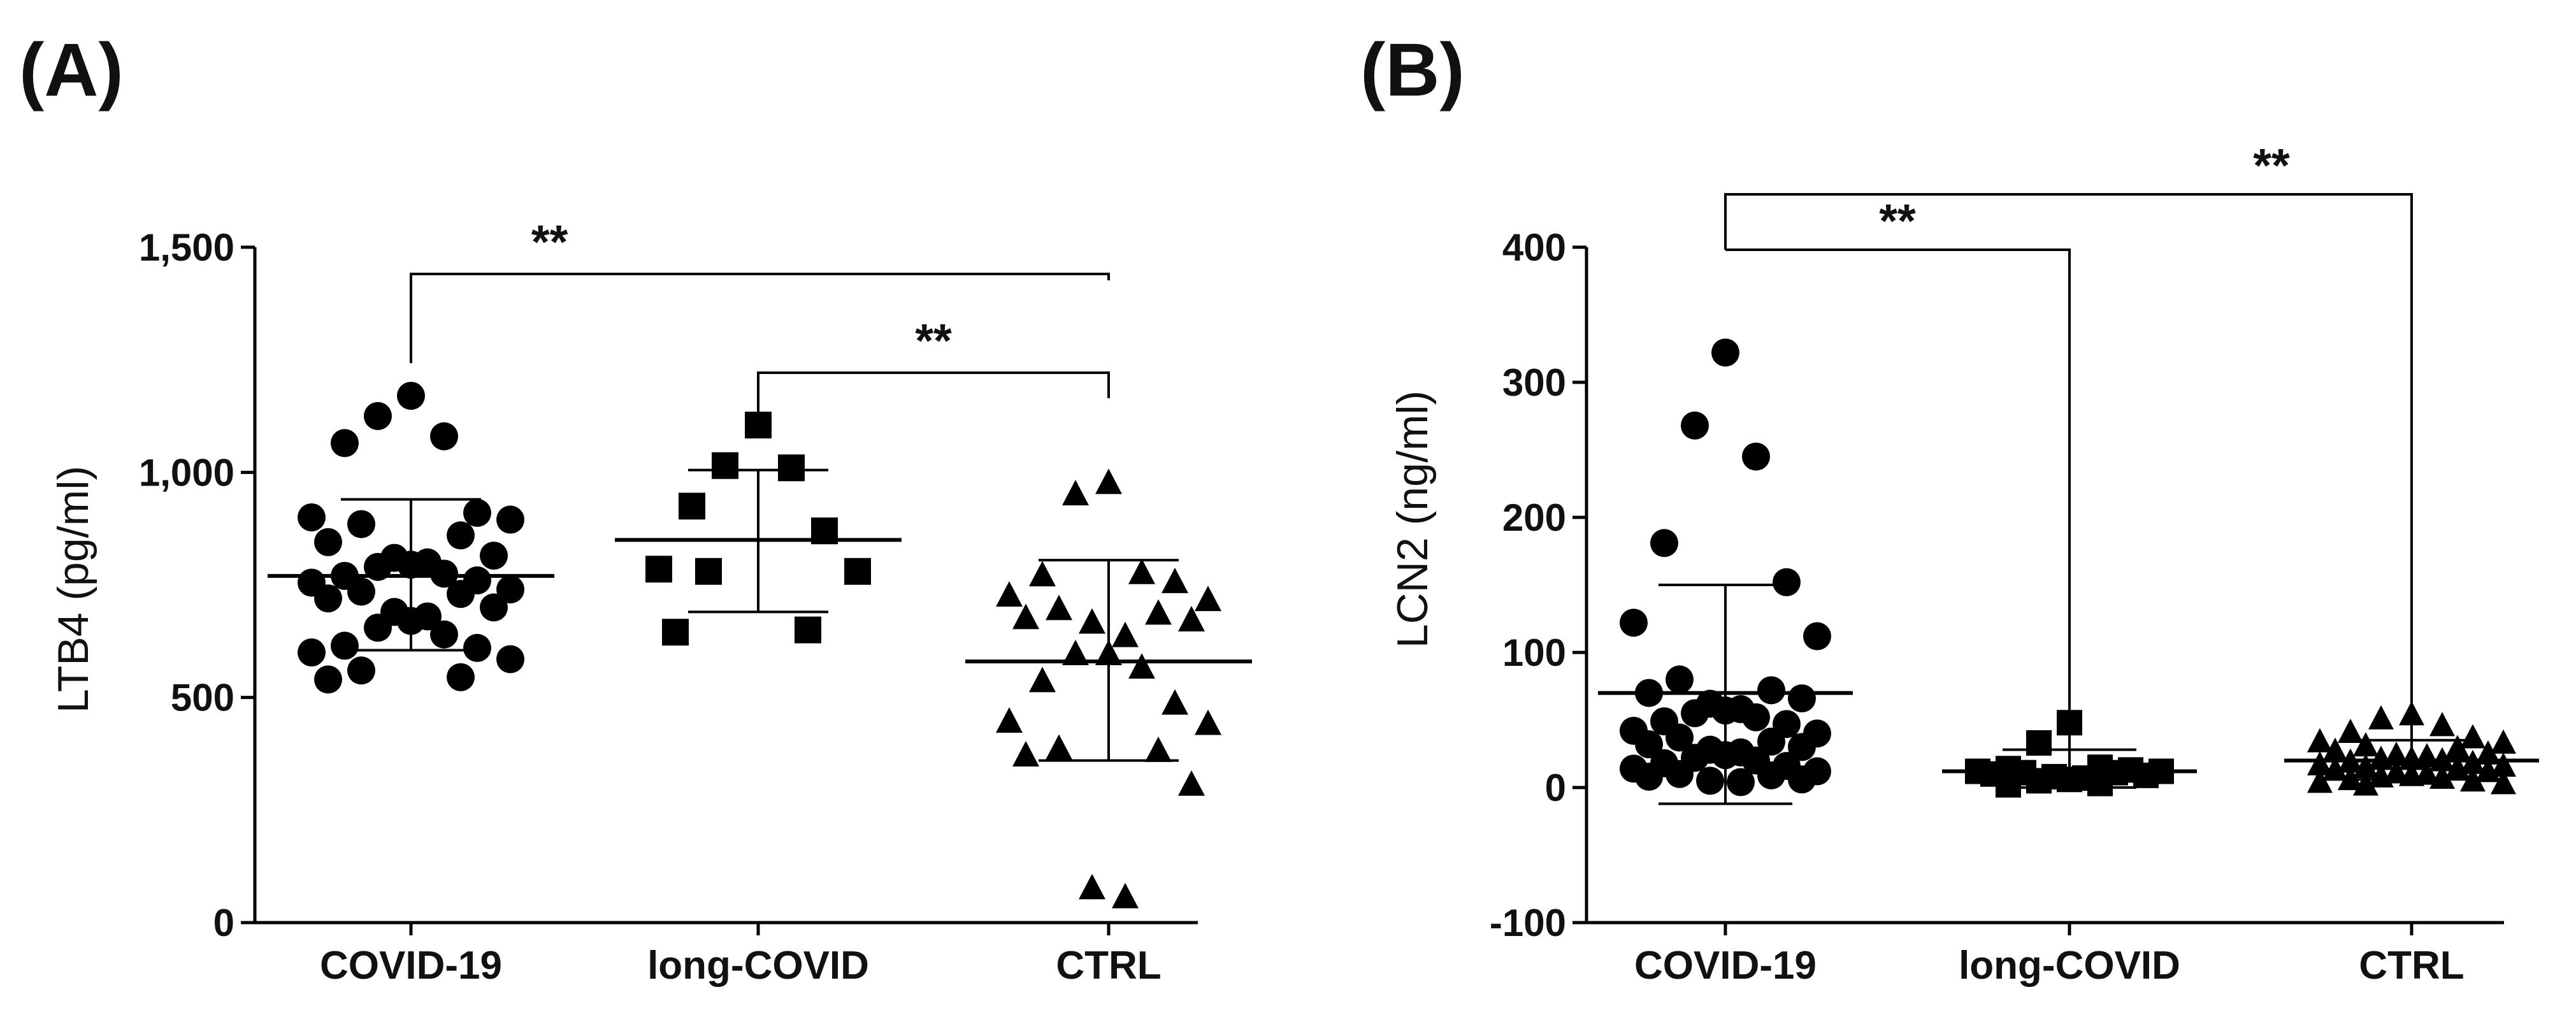 The width and height of the screenshot is (2576, 1022). I want to click on y-tick-label: 1,000, so click(186, 473).